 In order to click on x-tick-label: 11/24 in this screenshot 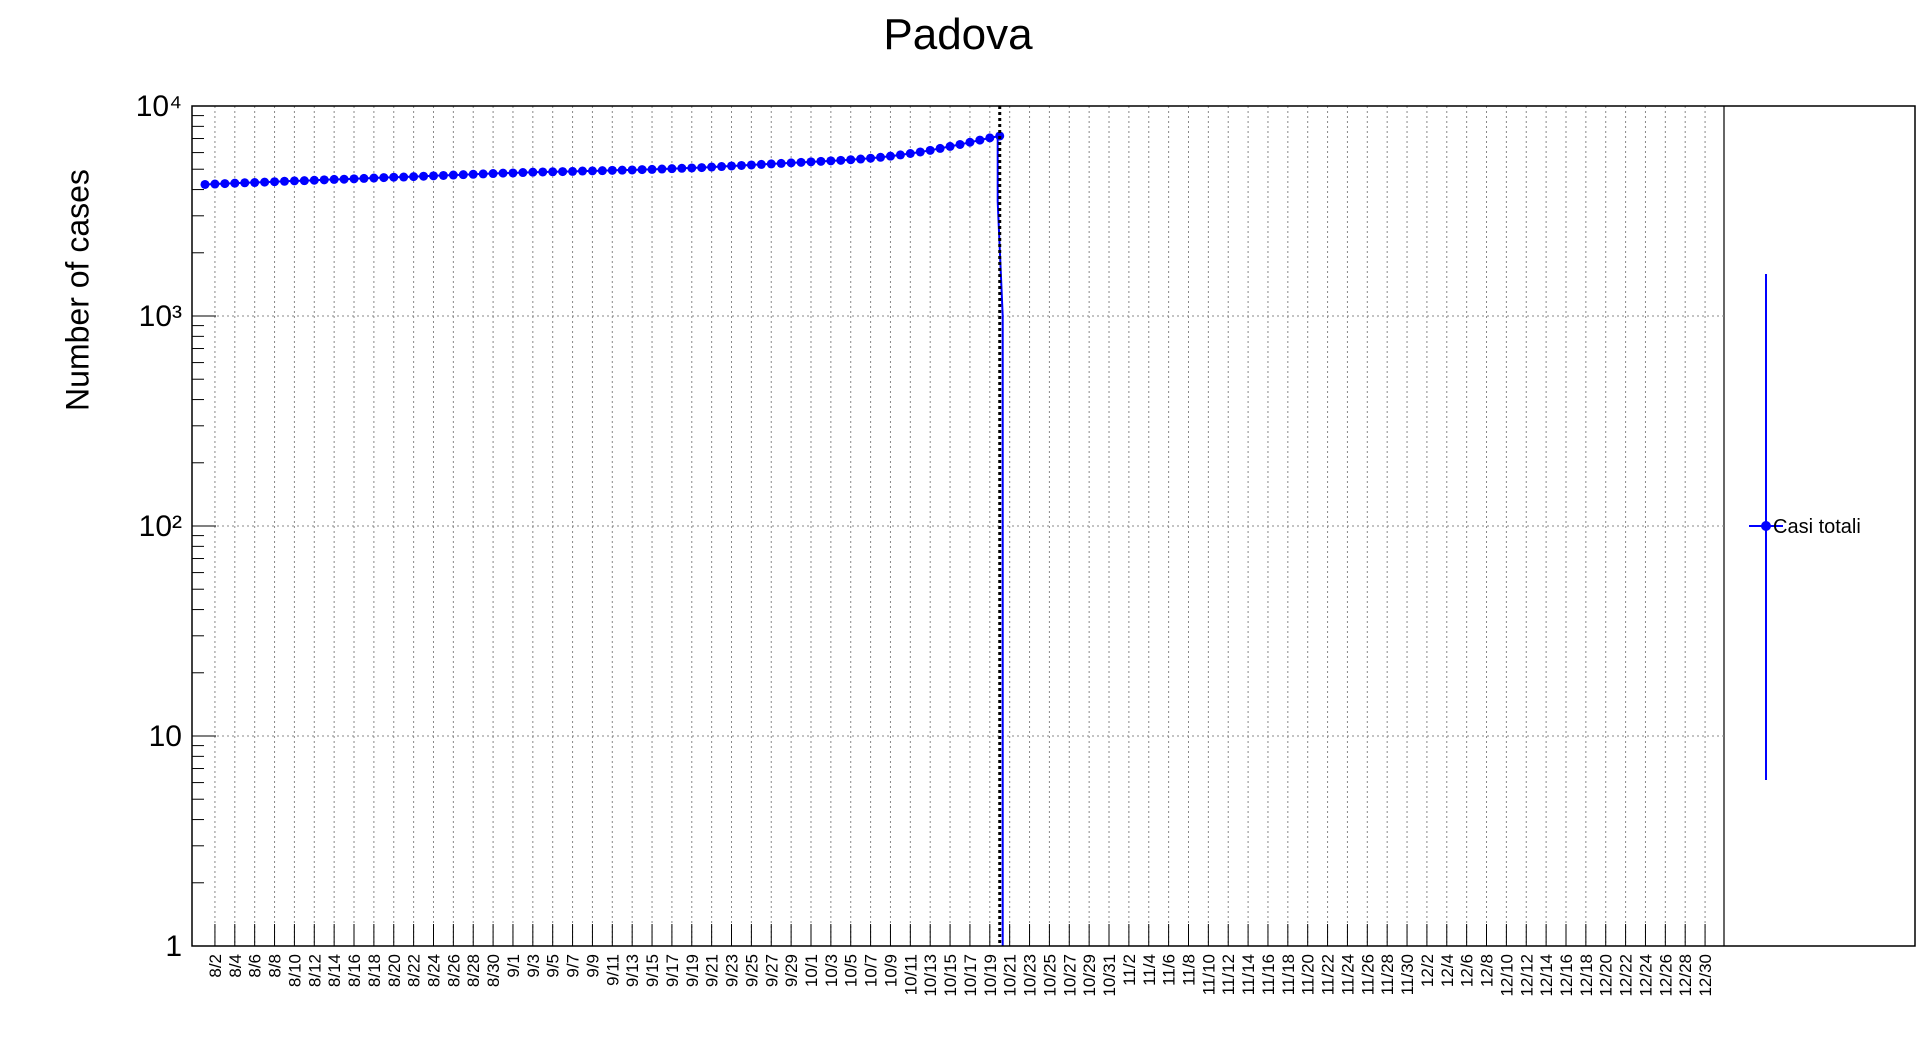, I will do `click(1347, 974)`.